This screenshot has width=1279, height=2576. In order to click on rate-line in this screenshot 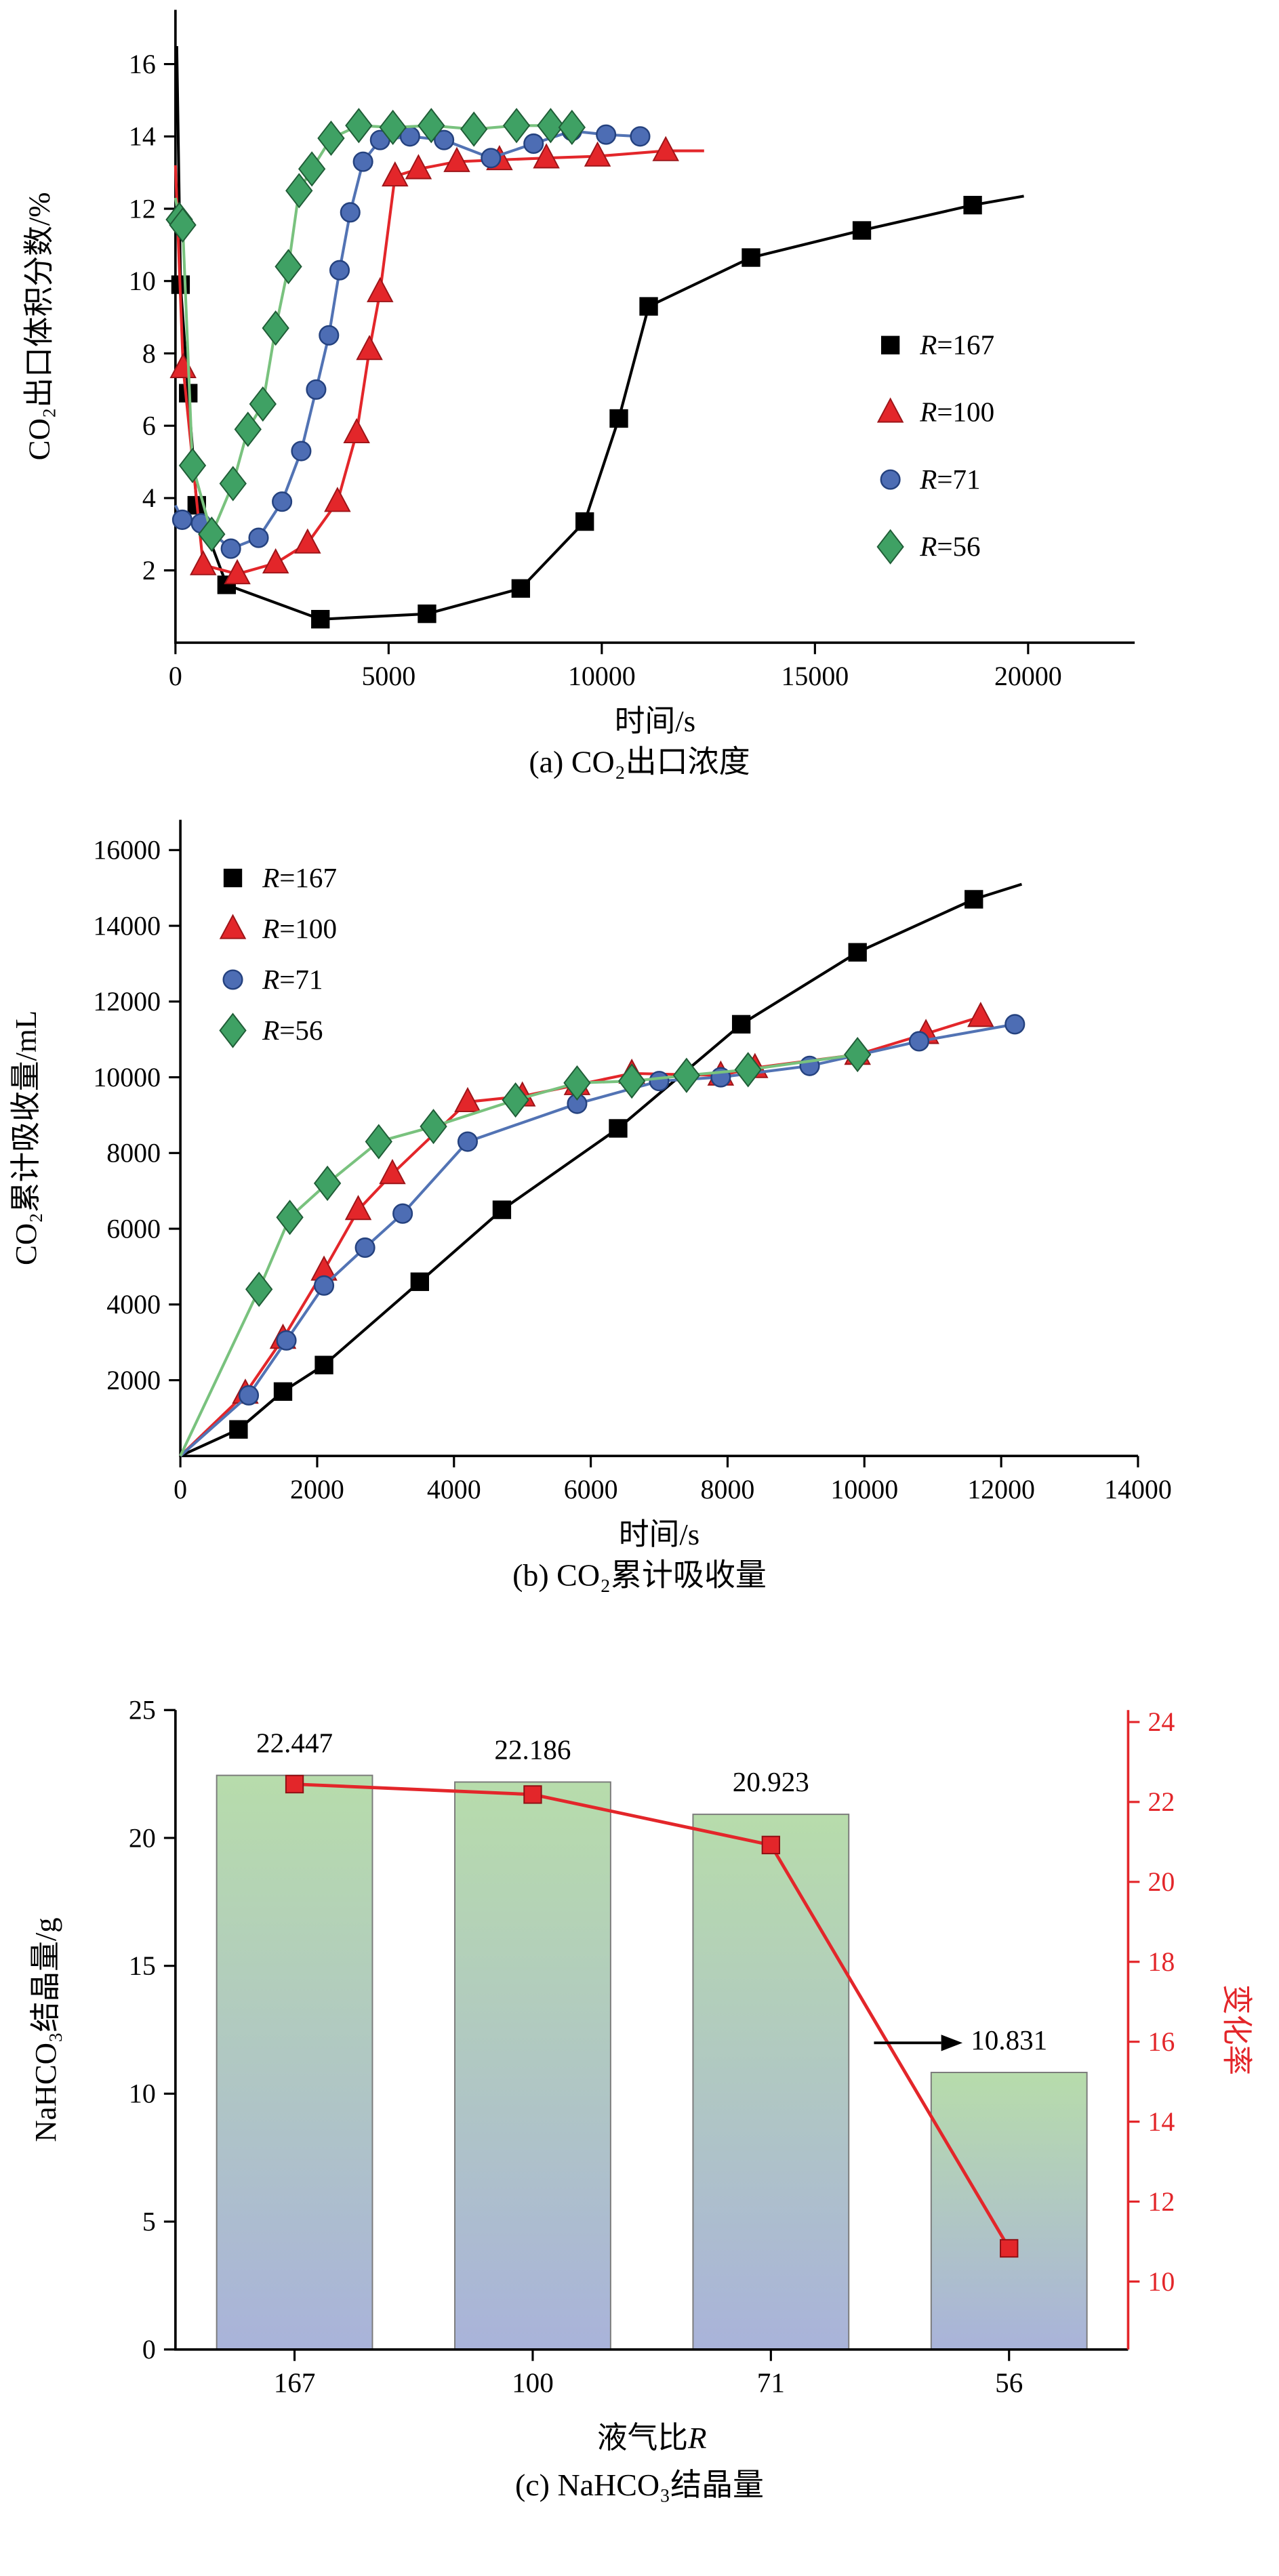, I will do `click(652, 2016)`.